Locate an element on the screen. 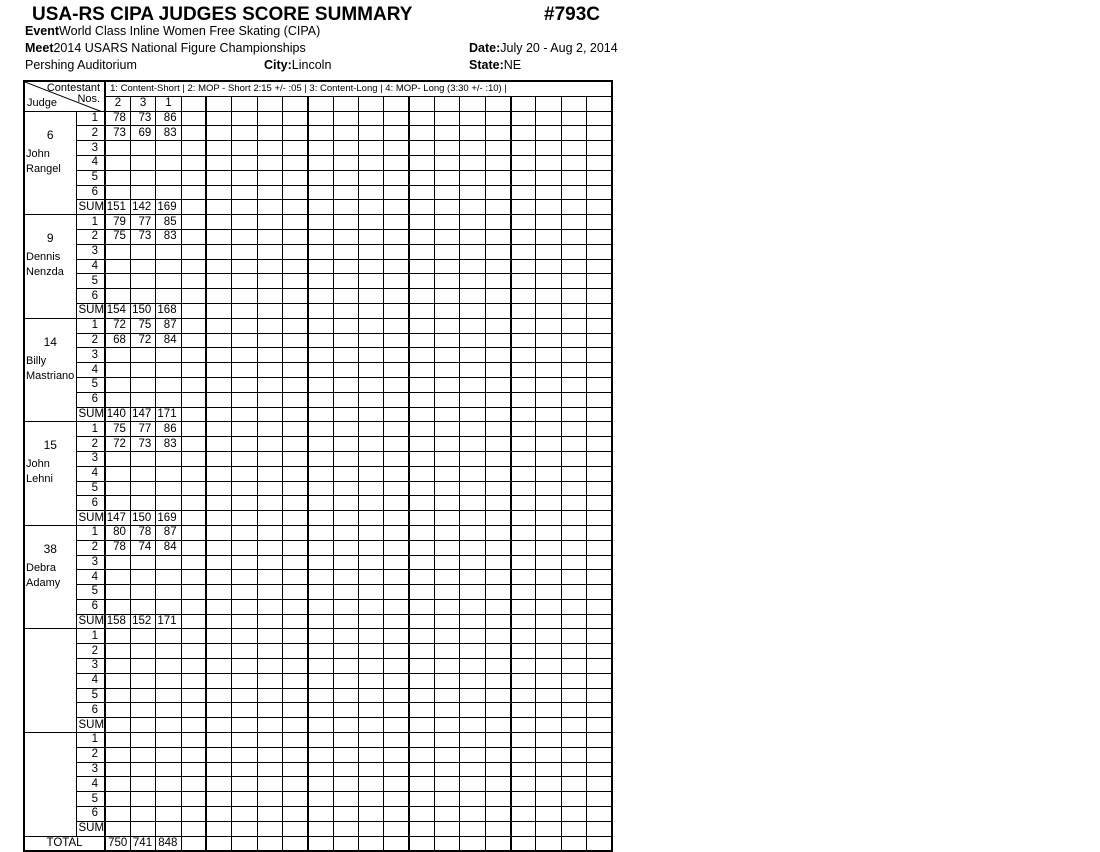 The image size is (1100, 852). date-label: Date: is located at coordinates (485, 48).